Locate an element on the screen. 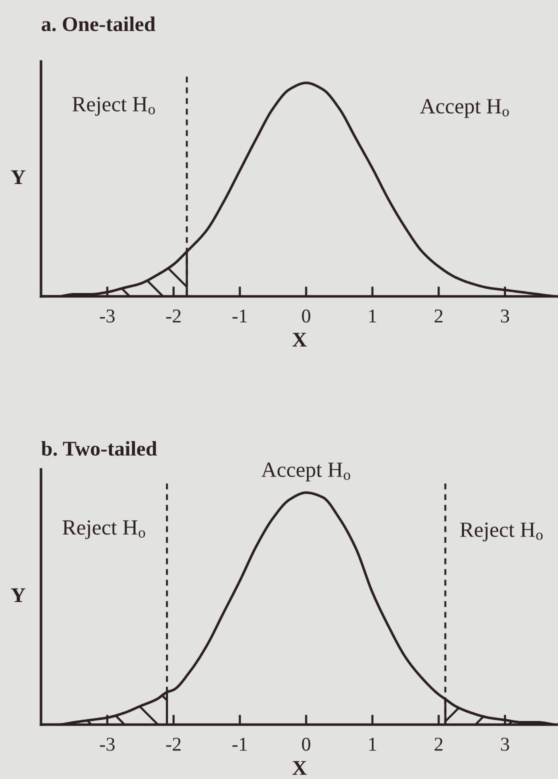 This screenshot has height=779, width=558. chart-title: b. Two-tailed is located at coordinates (99, 448).